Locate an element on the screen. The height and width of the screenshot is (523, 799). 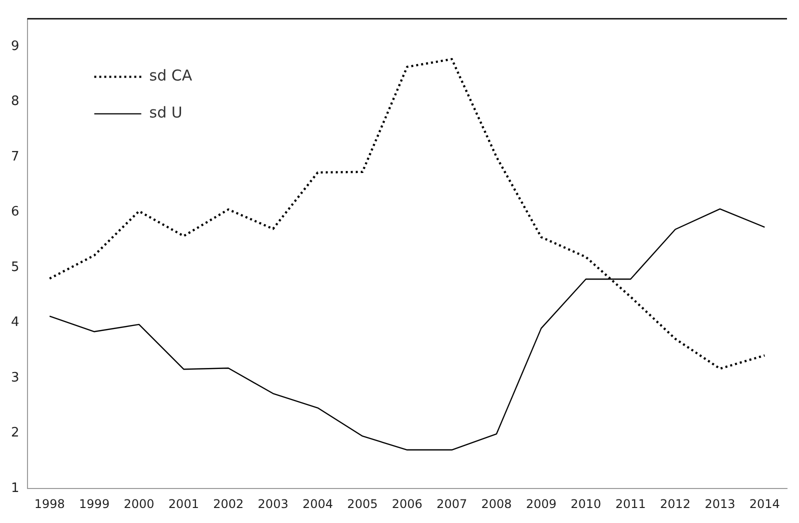
y-tick-label: 7 is located at coordinates (15, 156).